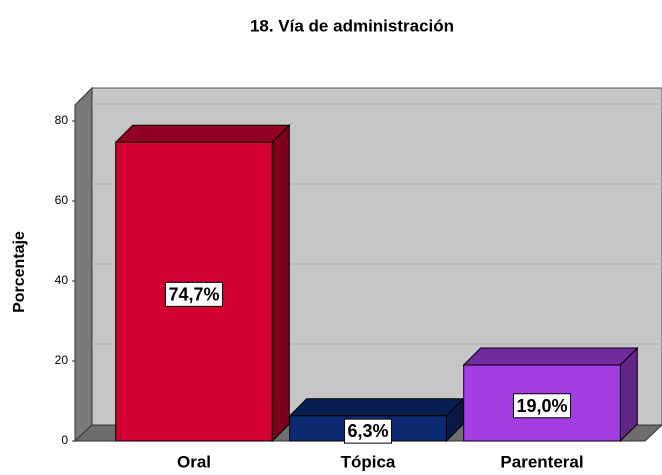 Image resolution: width=662 pixels, height=475 pixels. I want to click on side-wall, so click(83, 264).